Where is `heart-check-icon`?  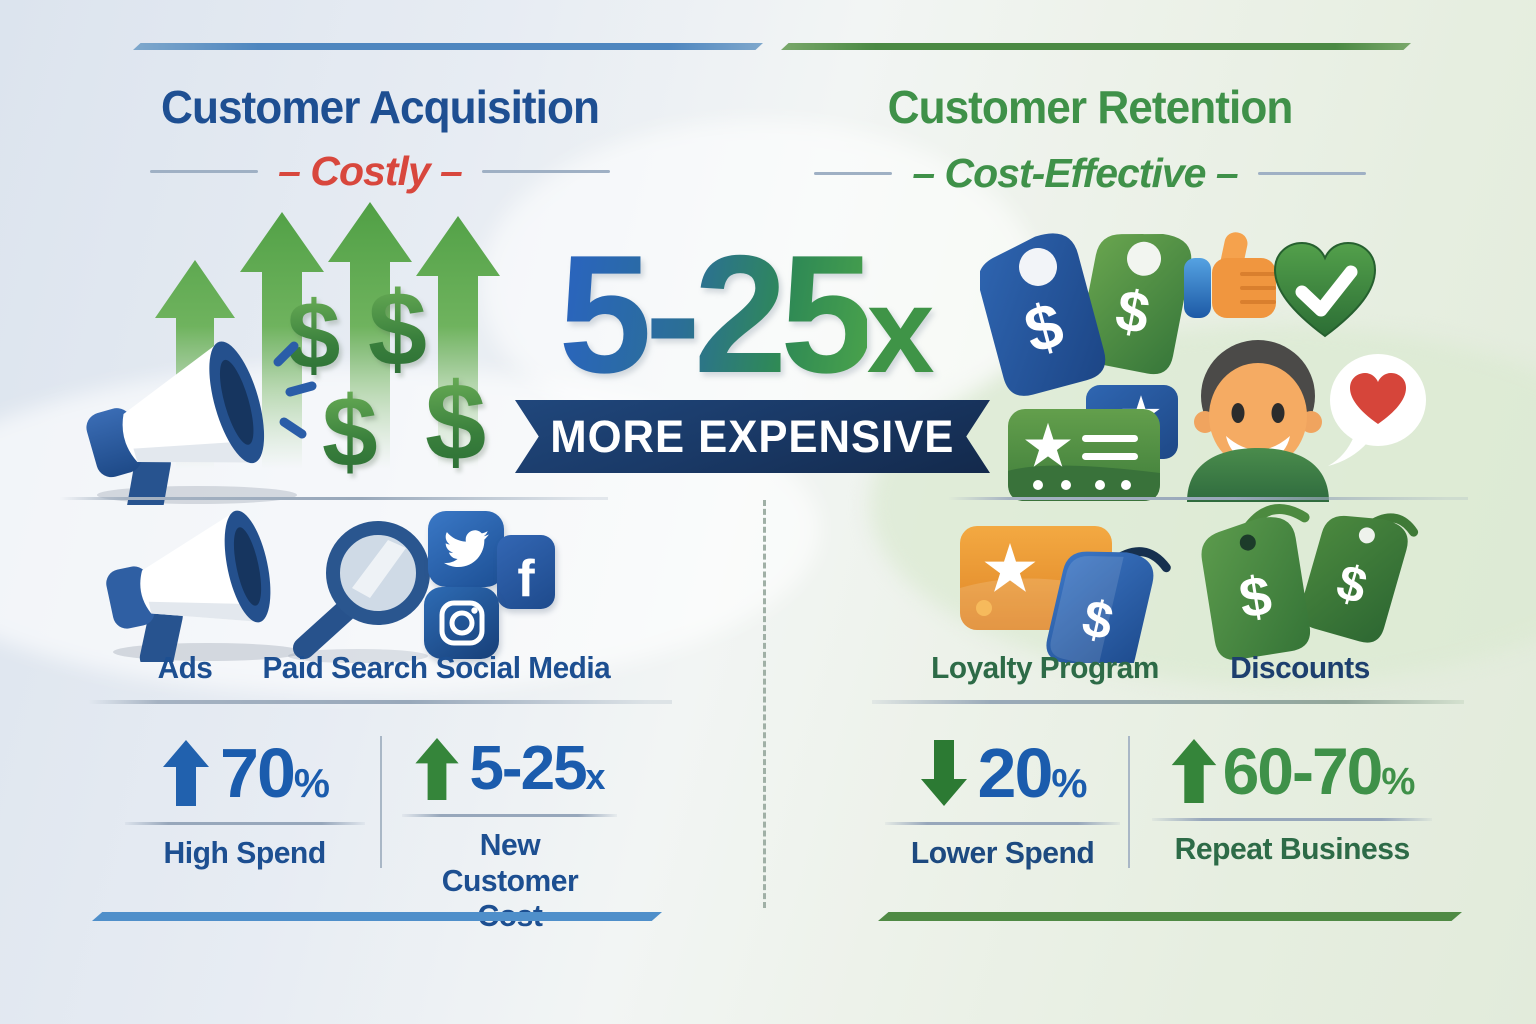
heart-check-icon is located at coordinates (1325, 289).